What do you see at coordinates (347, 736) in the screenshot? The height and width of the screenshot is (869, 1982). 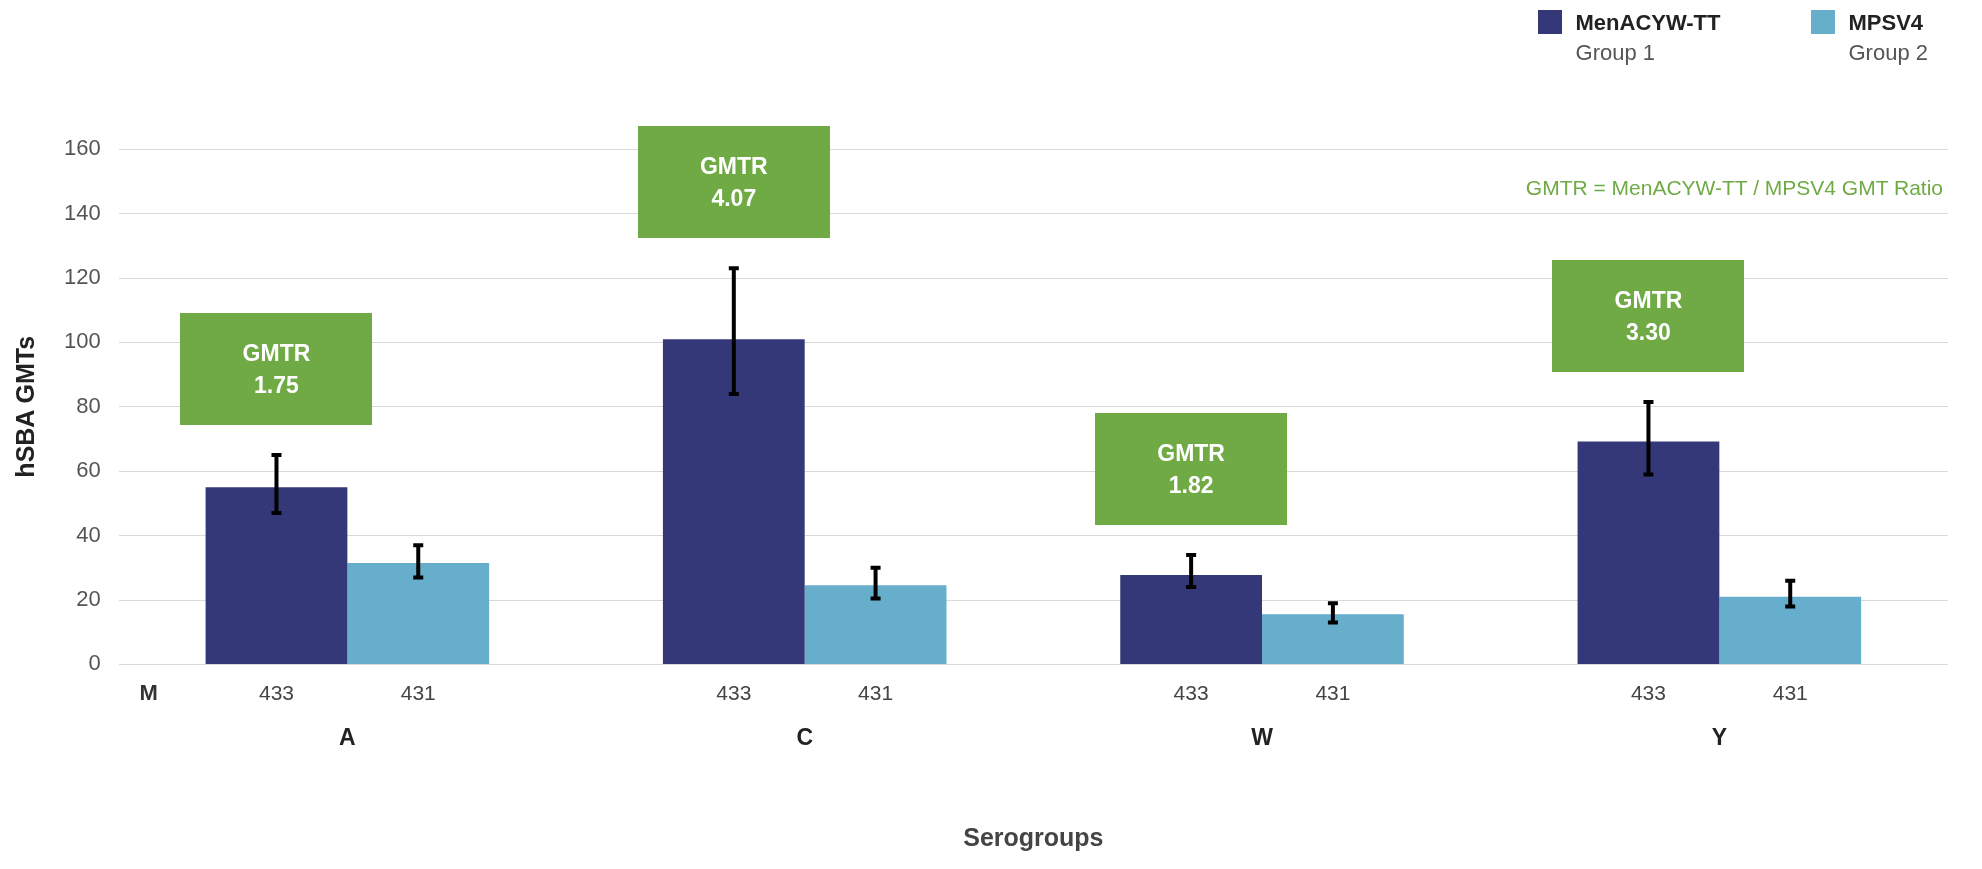 I see `x-tick-label: A` at bounding box center [347, 736].